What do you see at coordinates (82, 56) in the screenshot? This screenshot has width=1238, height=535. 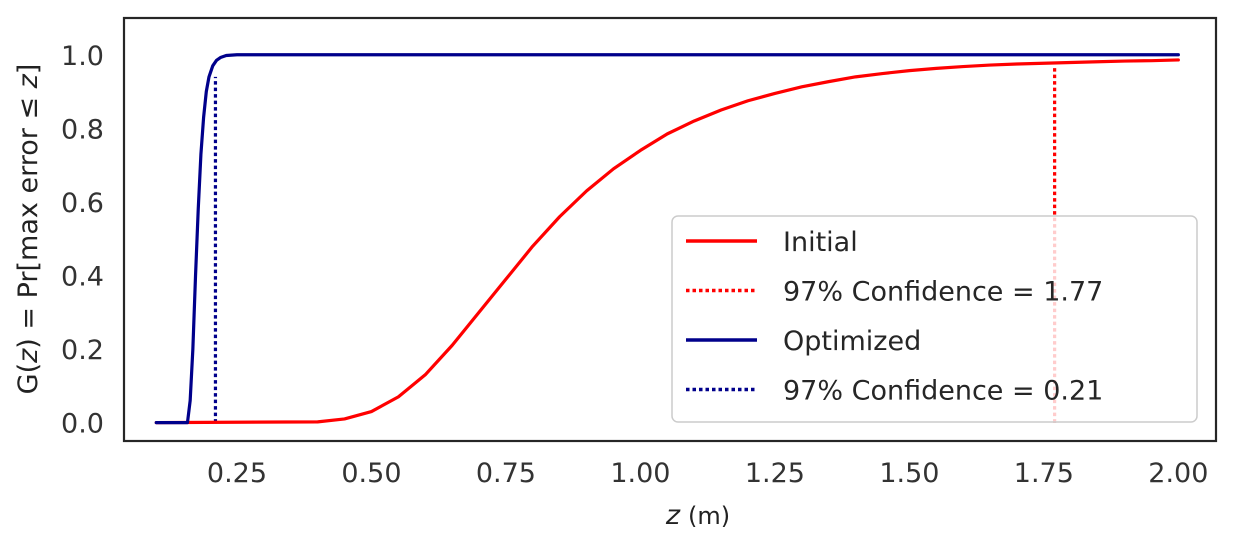 I see `y-tick-label: 1.0` at bounding box center [82, 56].